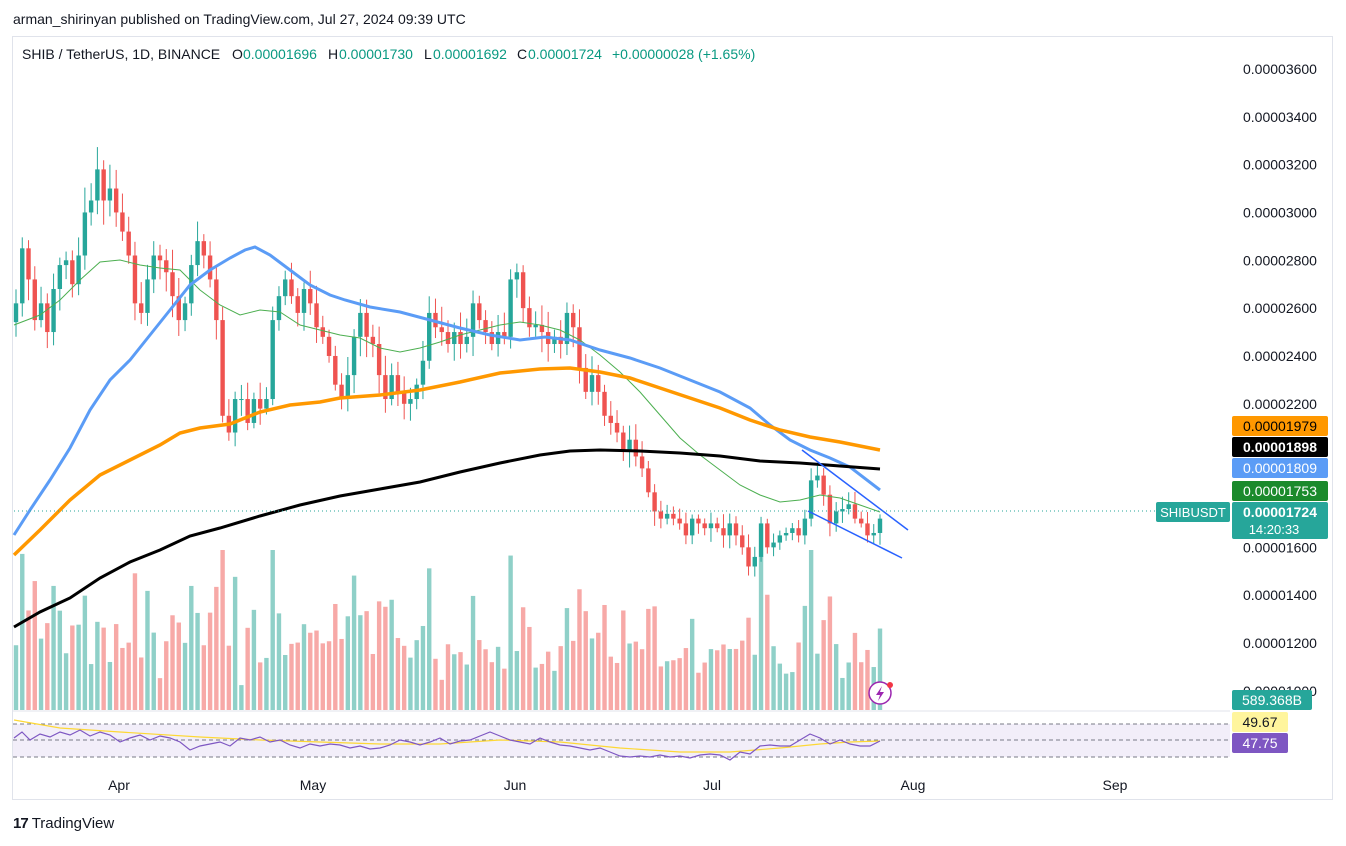 Image resolution: width=1346 pixels, height=846 pixels. Describe the element at coordinates (333, 54) in the screenshot. I see `legend-high-label: H` at that location.